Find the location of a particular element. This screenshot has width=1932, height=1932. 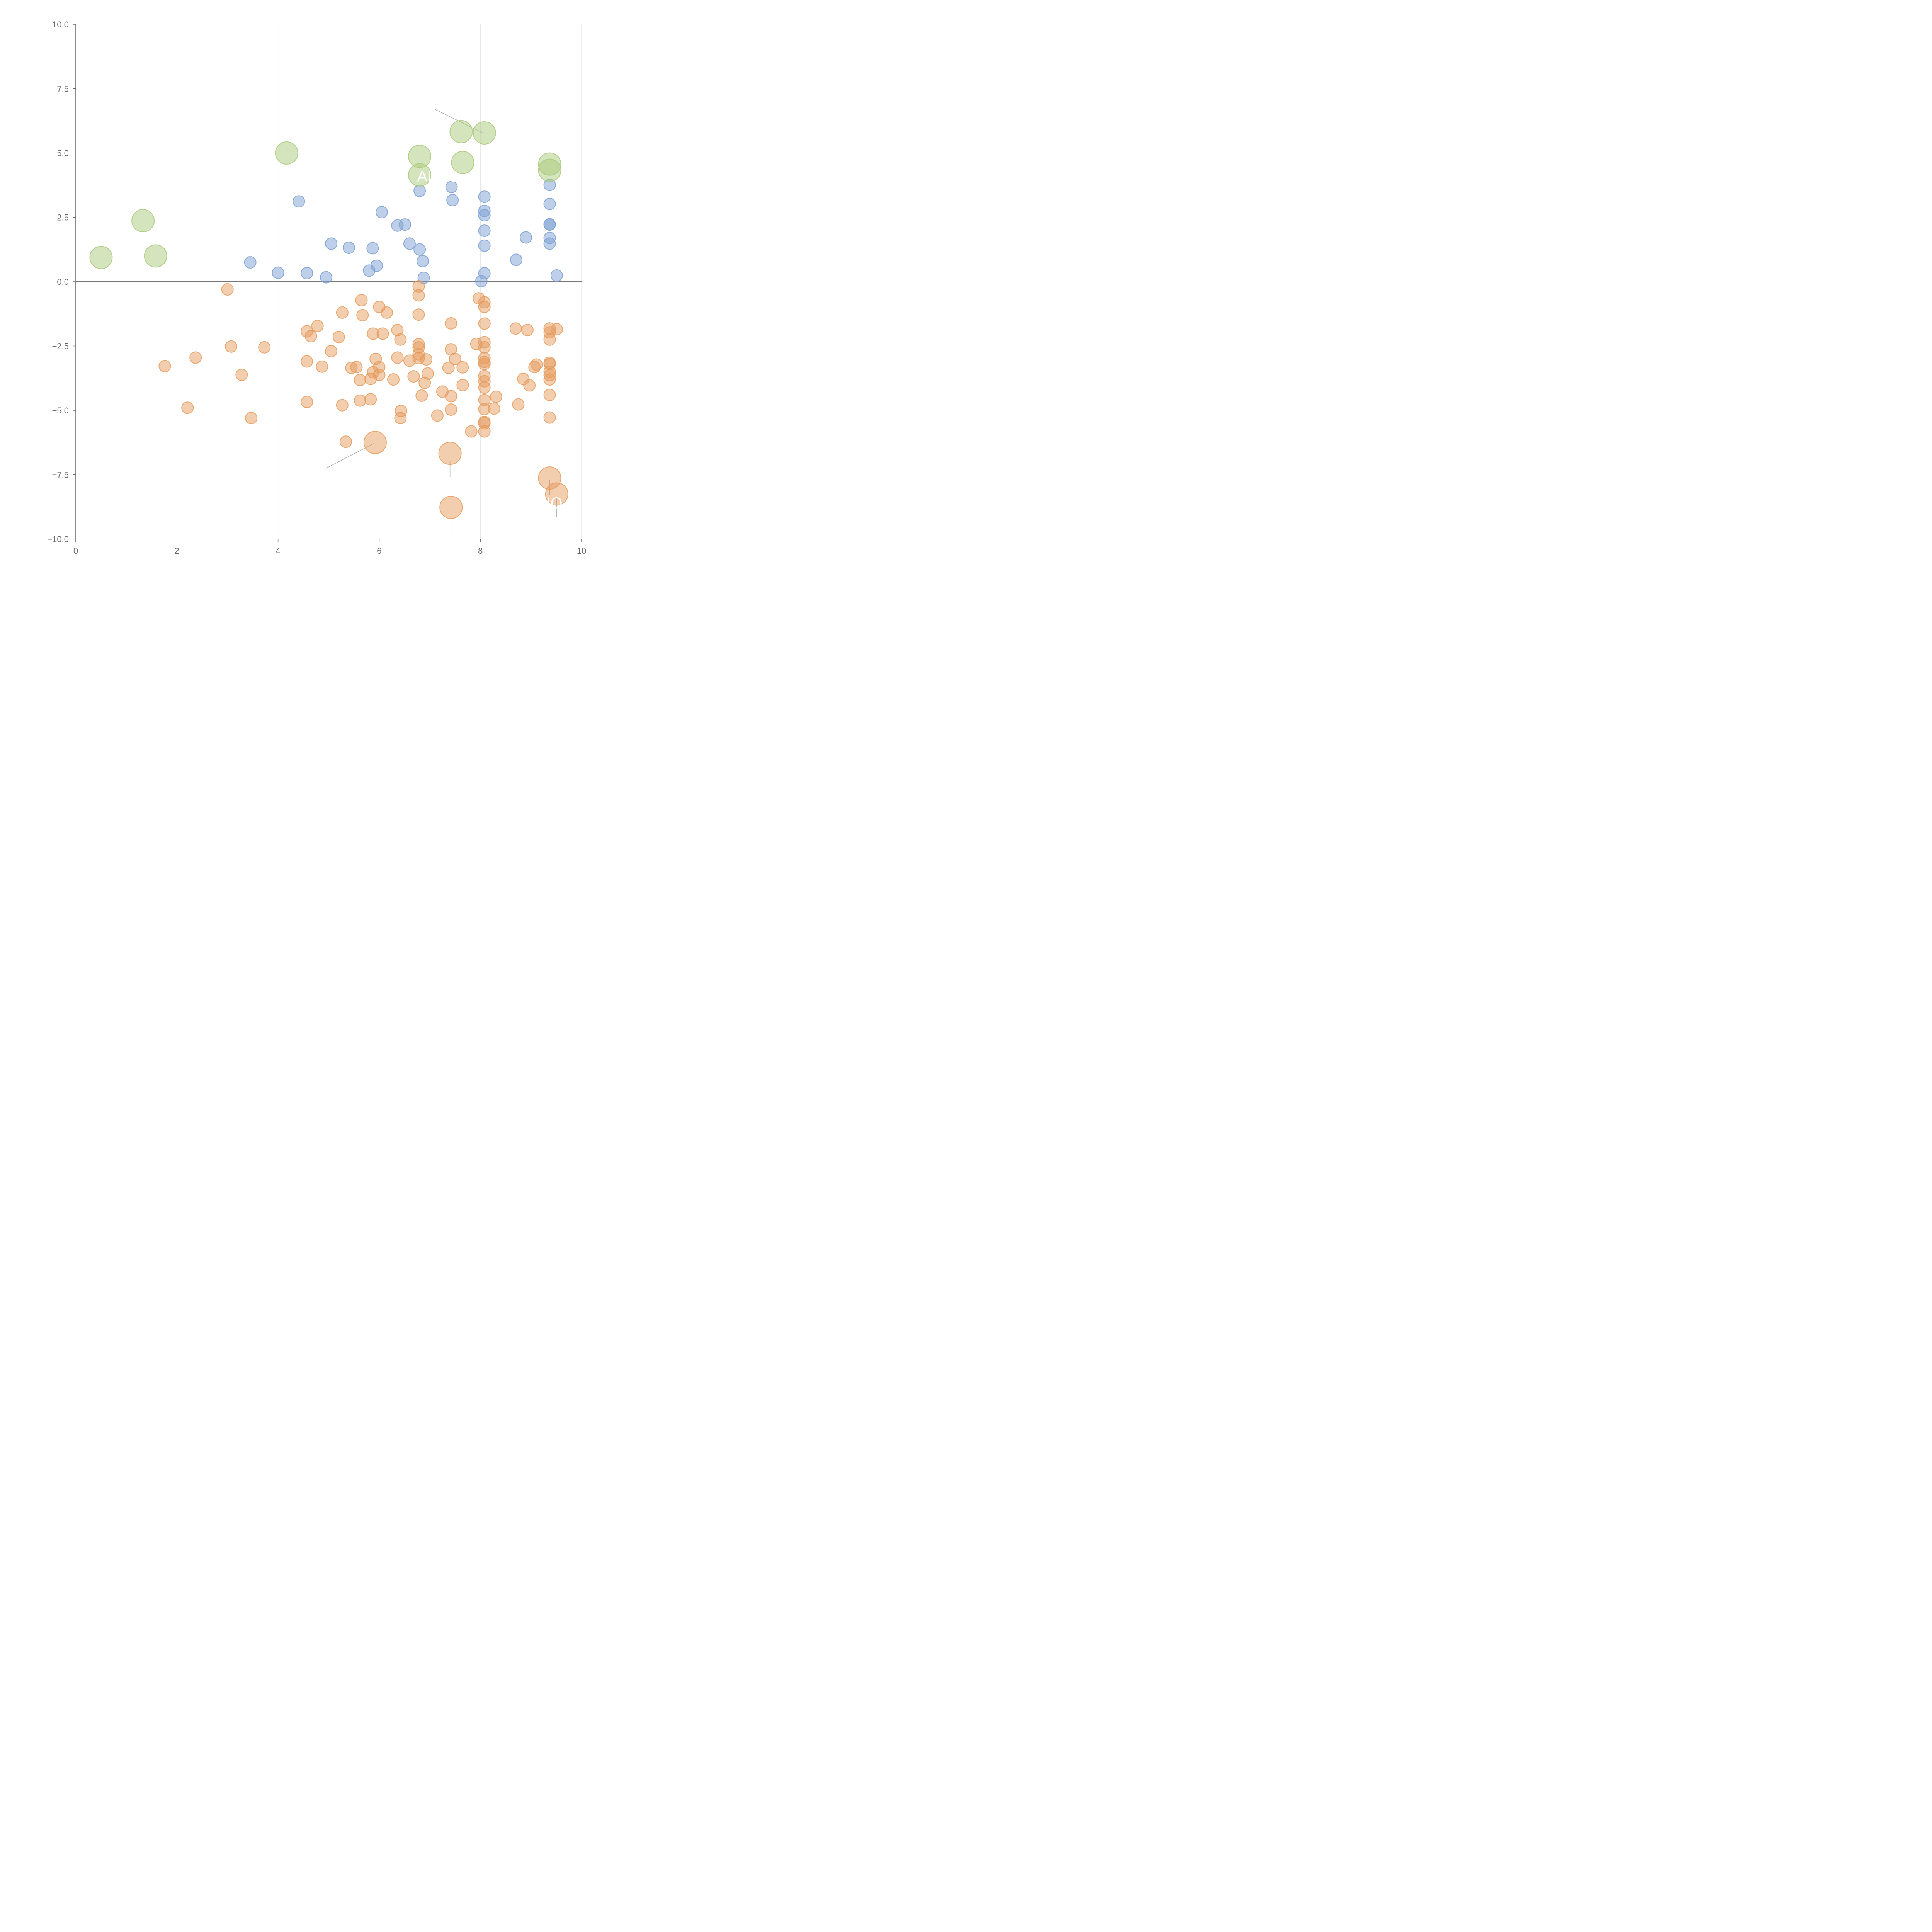

x-tick-label: 2 is located at coordinates (177, 551).